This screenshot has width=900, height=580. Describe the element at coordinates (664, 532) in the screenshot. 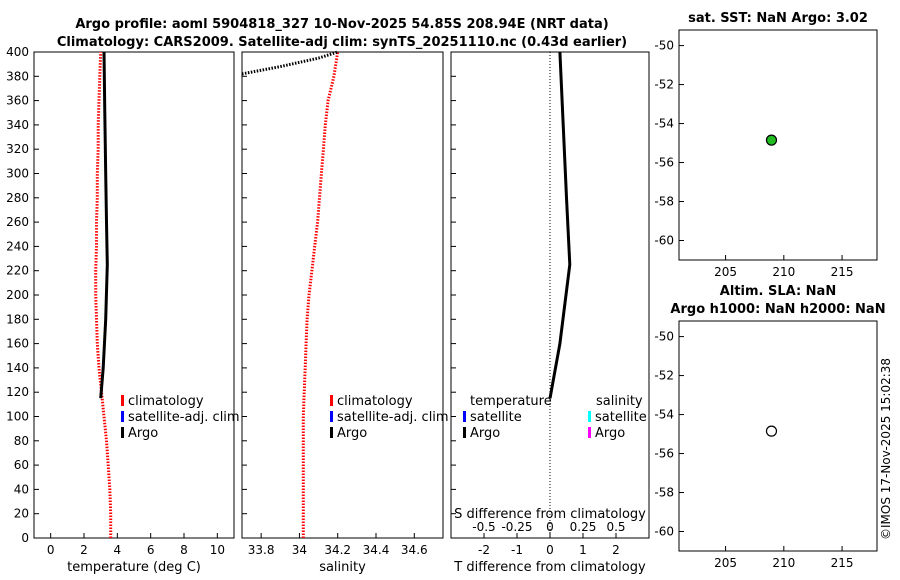

I see `altim-map-ytick-label: -60` at that location.